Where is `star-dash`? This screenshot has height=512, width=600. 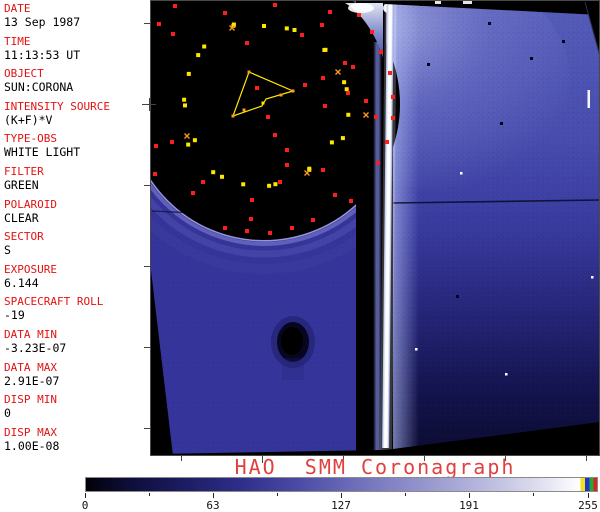
star-dash is located at coordinates (588, 99).